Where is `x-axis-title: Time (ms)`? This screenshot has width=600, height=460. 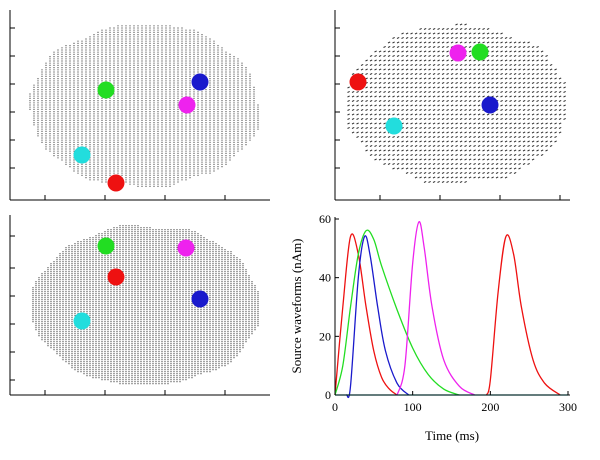
x-axis-title: Time (ms) is located at coordinates (452, 435).